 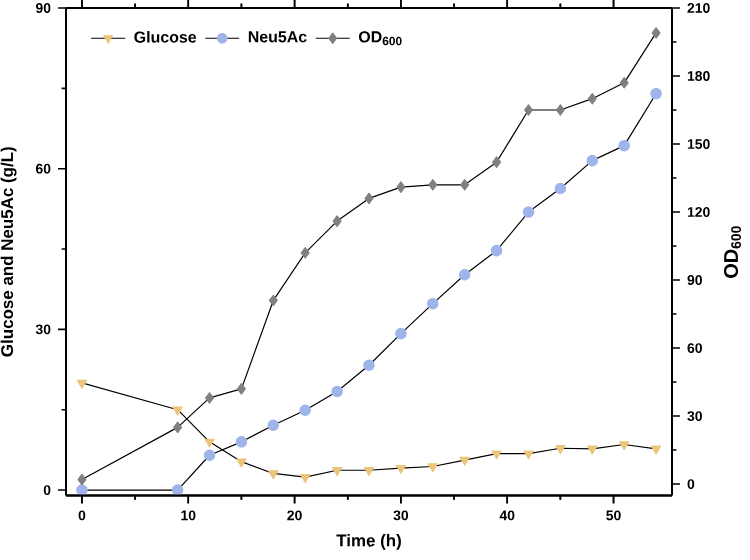 What do you see at coordinates (8, 252) in the screenshot?
I see `y-axis-title: Glucose and Neu5Ac (g/L)` at bounding box center [8, 252].